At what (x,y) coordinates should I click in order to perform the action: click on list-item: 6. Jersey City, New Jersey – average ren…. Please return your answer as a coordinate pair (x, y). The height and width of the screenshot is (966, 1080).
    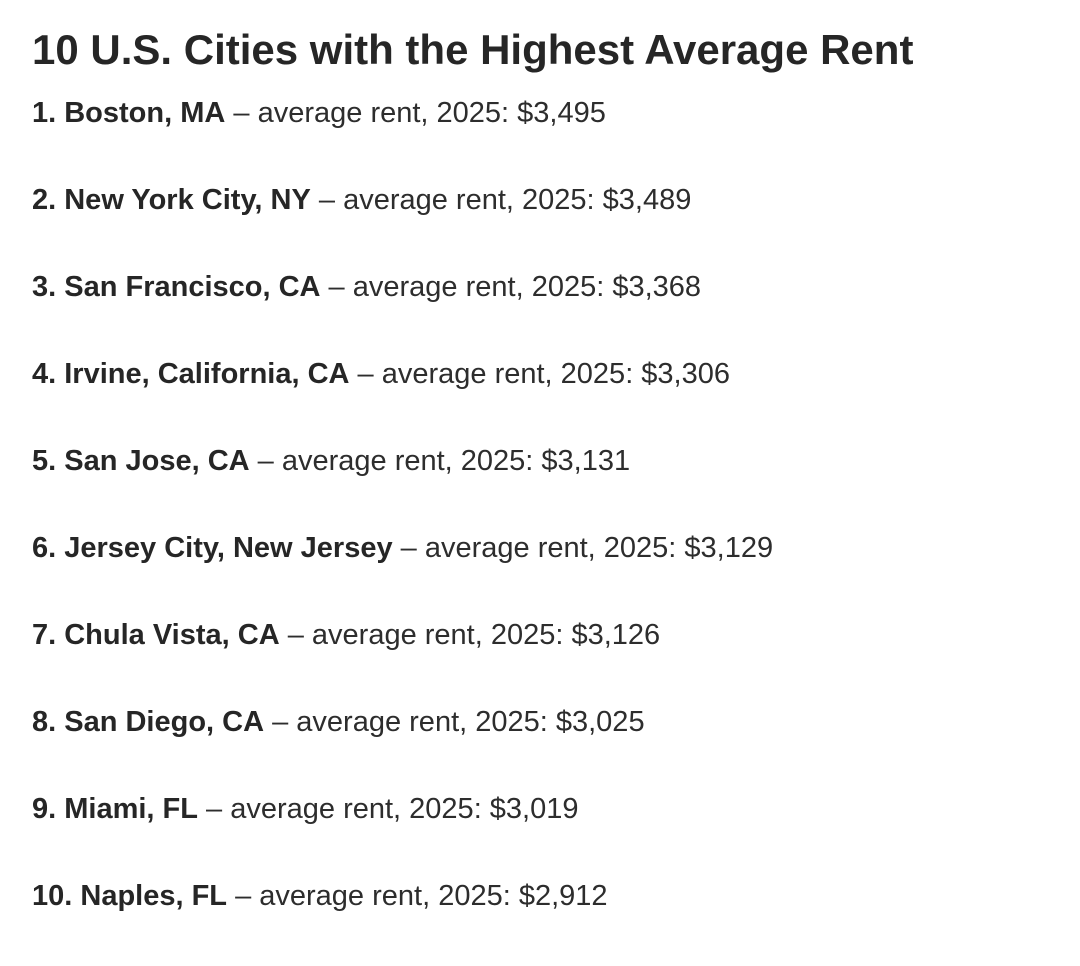
    Looking at the image, I should click on (402, 574).